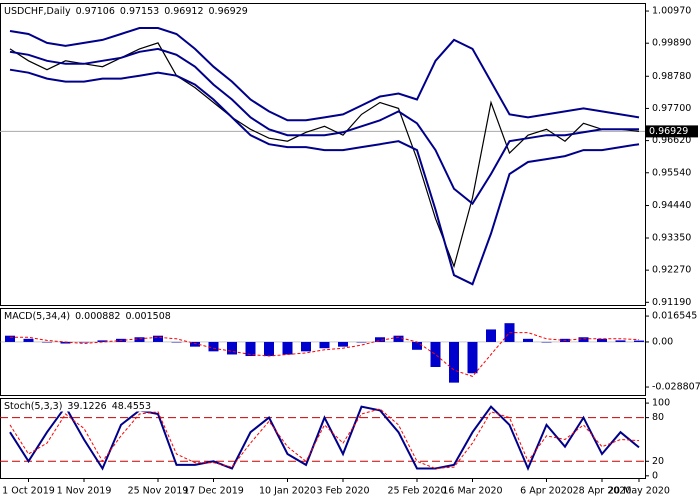  Describe the element at coordinates (33, 406) in the screenshot. I see `panel-title: Stoch(5,3,3)` at that location.